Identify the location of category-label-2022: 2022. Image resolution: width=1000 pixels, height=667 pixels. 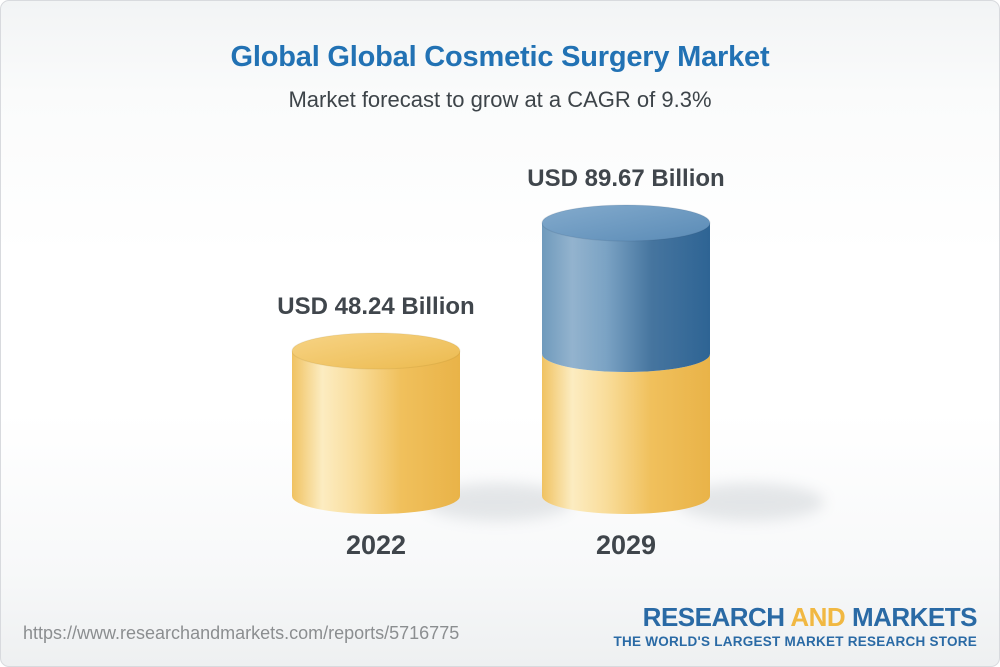
(376, 545).